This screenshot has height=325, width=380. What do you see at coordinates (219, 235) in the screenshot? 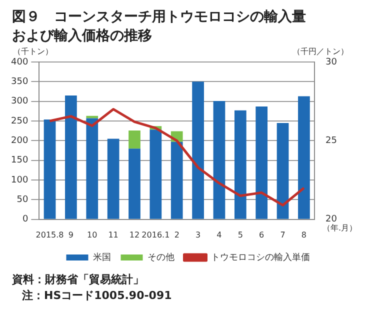
I see `x-tick-label: 4` at bounding box center [219, 235].